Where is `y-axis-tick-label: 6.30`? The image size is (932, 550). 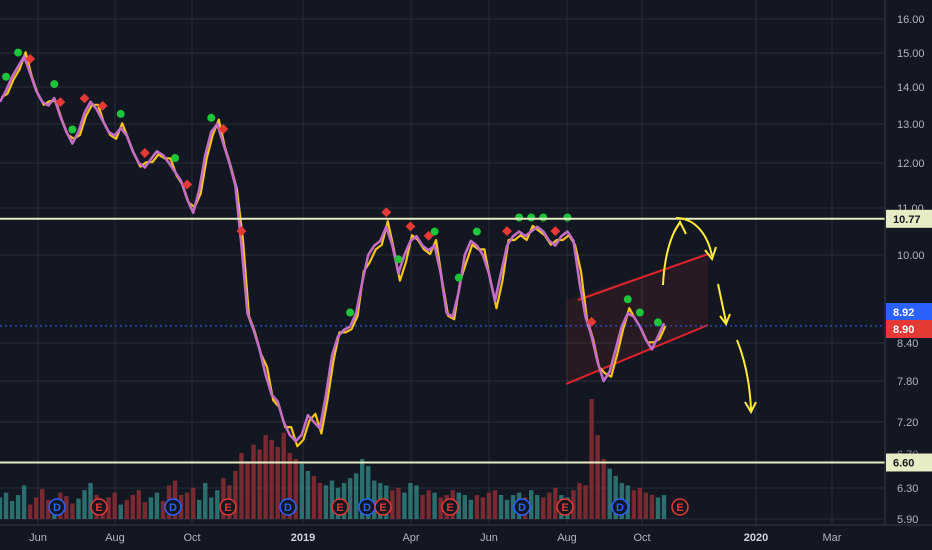
y-axis-tick-label: 6.30 is located at coordinates (907, 489).